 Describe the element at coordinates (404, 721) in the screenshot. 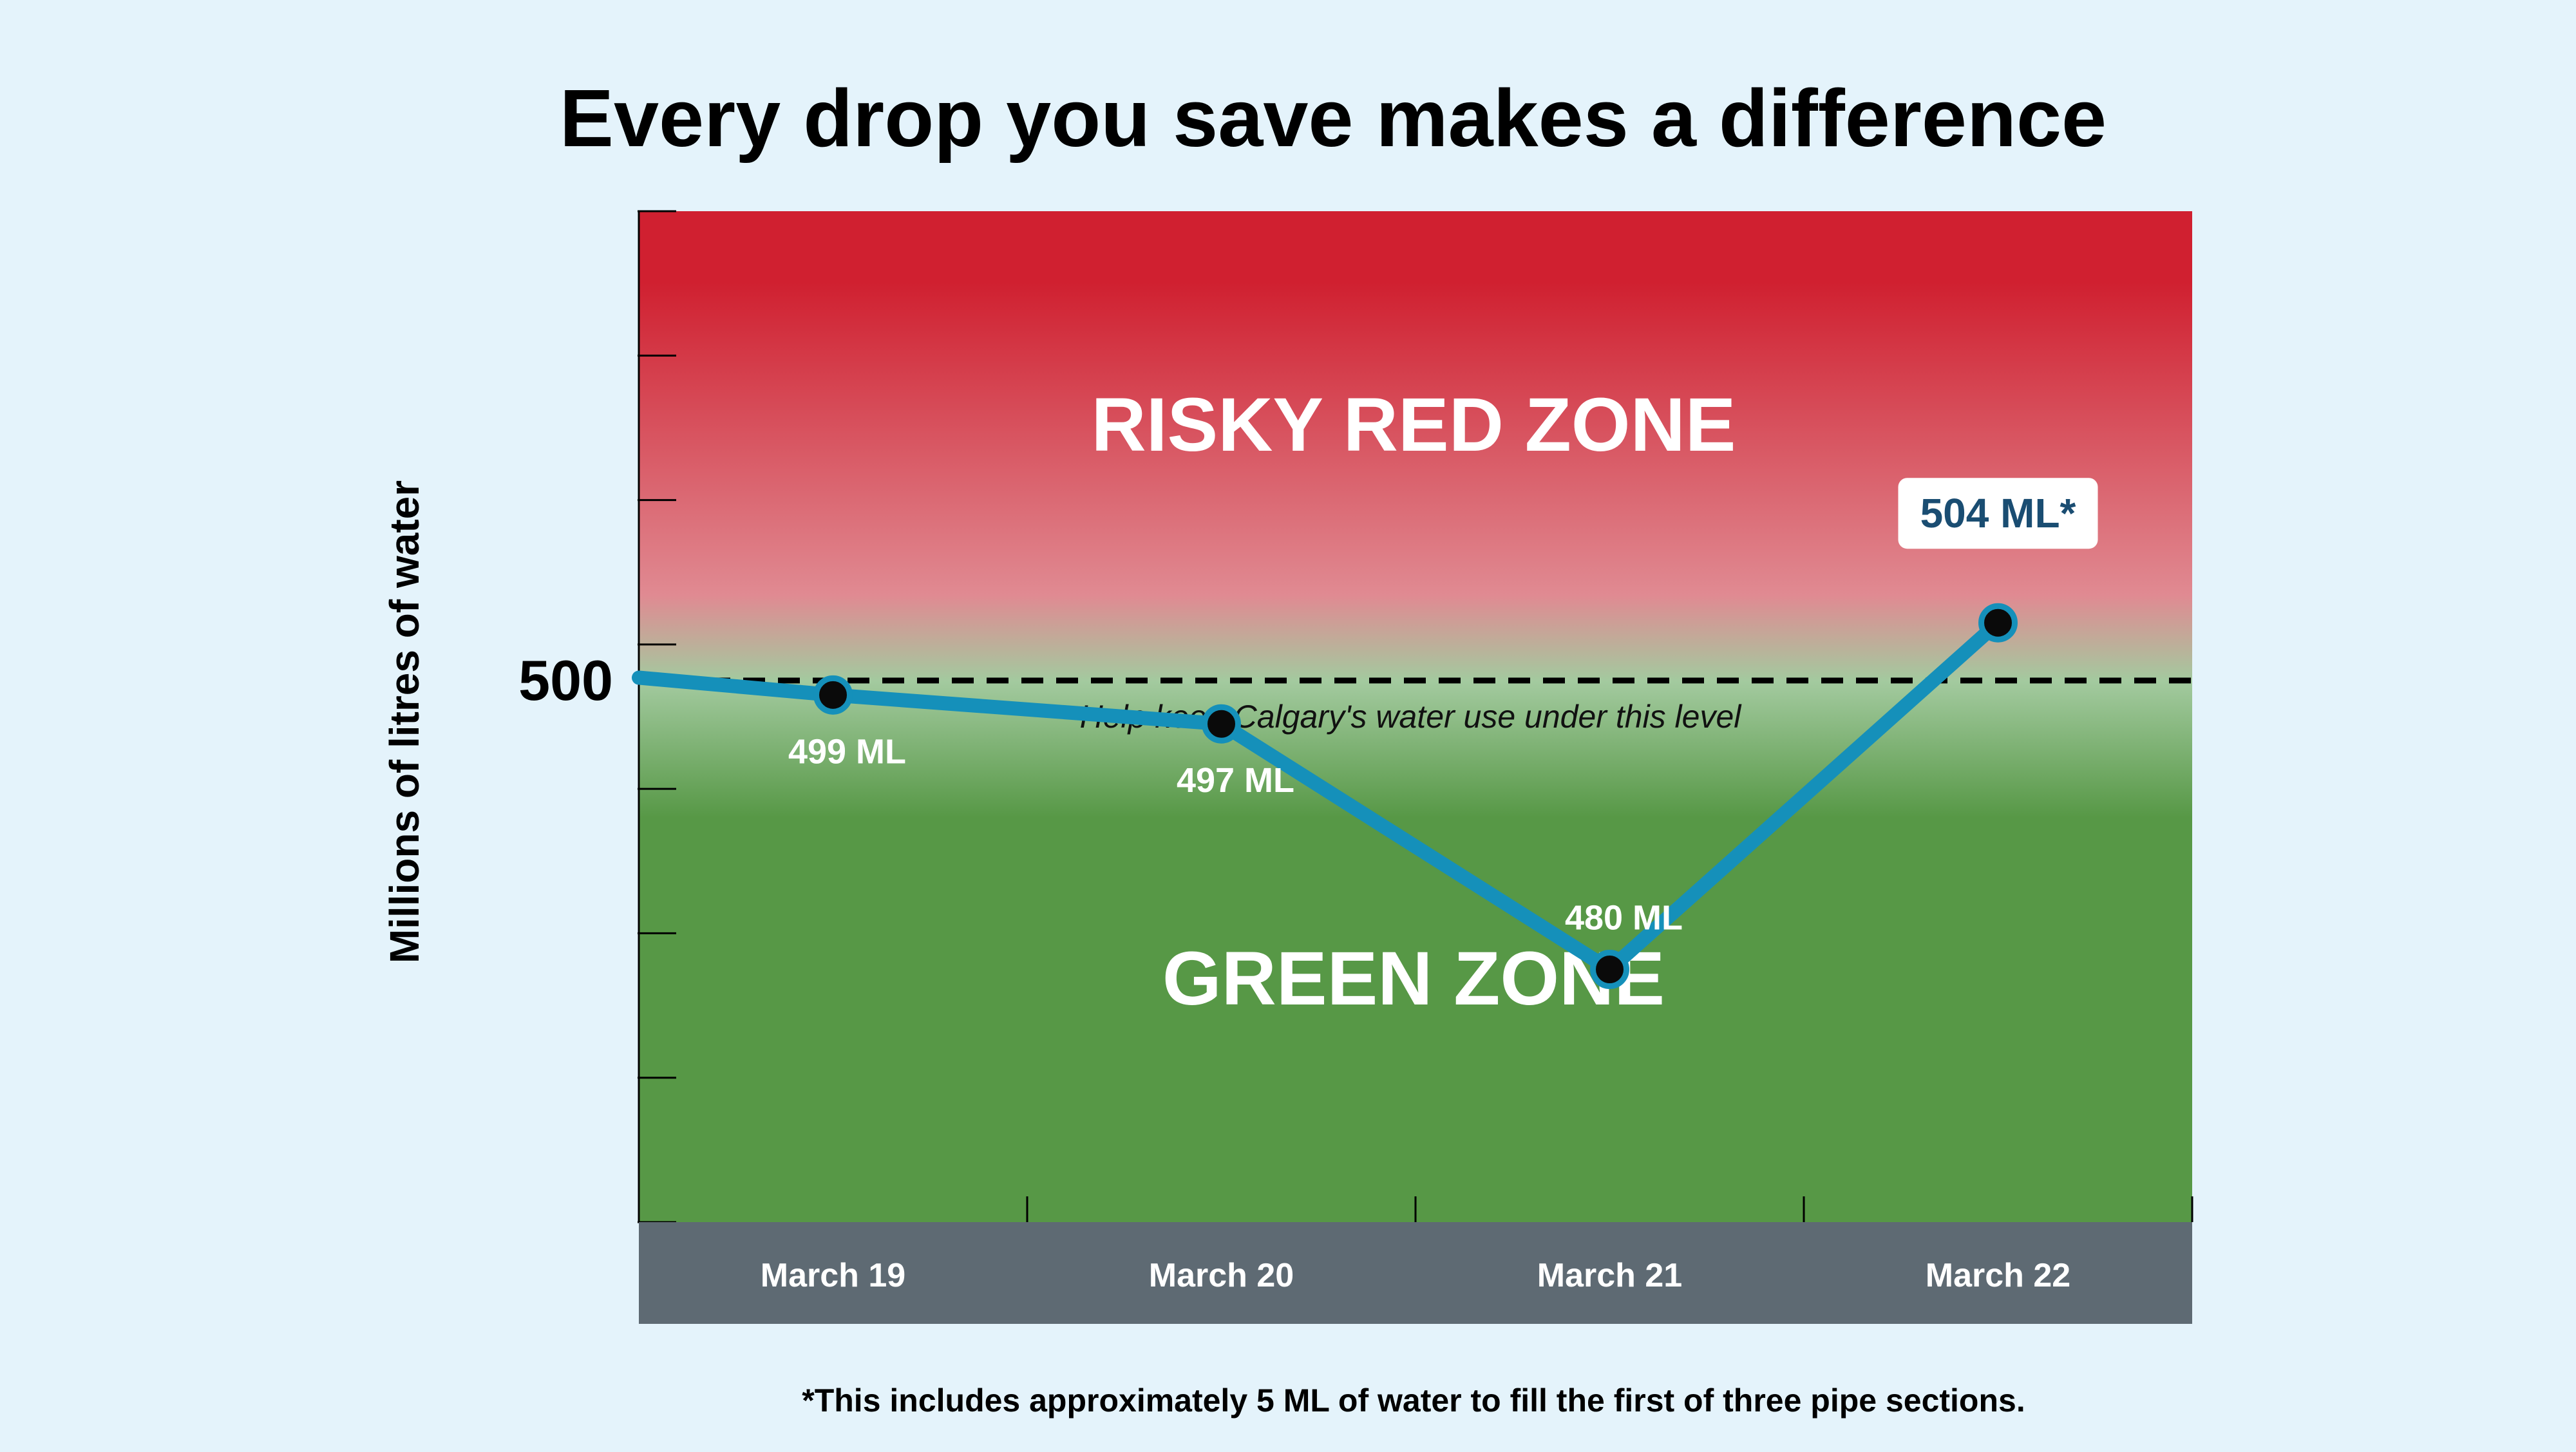

I see `y-axis-title: Millions of litres of water` at that location.